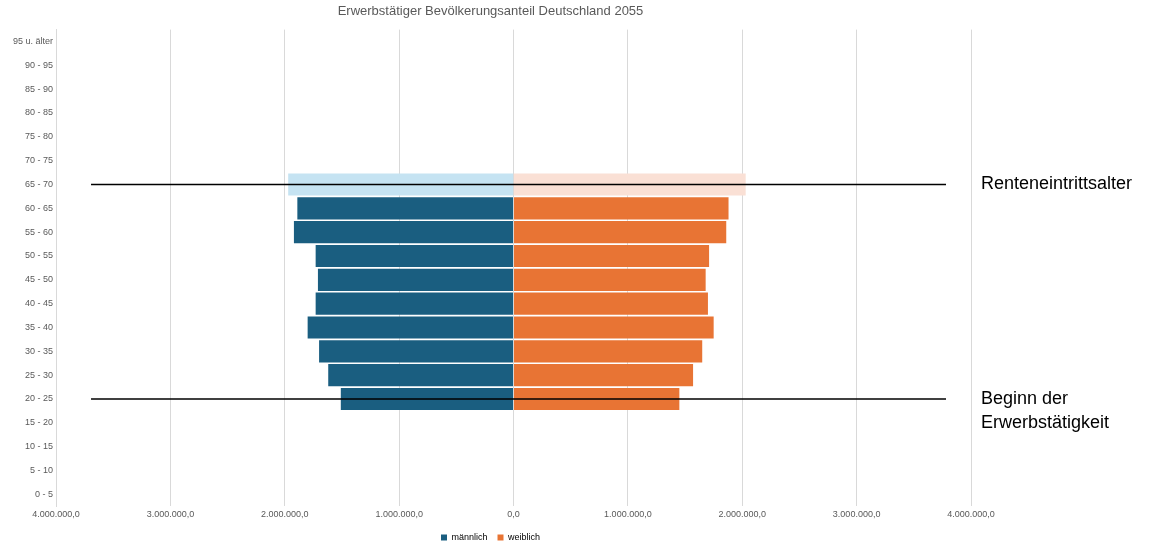 The height and width of the screenshot is (556, 1166). What do you see at coordinates (524, 536) in the screenshot?
I see `legend-label: weiblich` at bounding box center [524, 536].